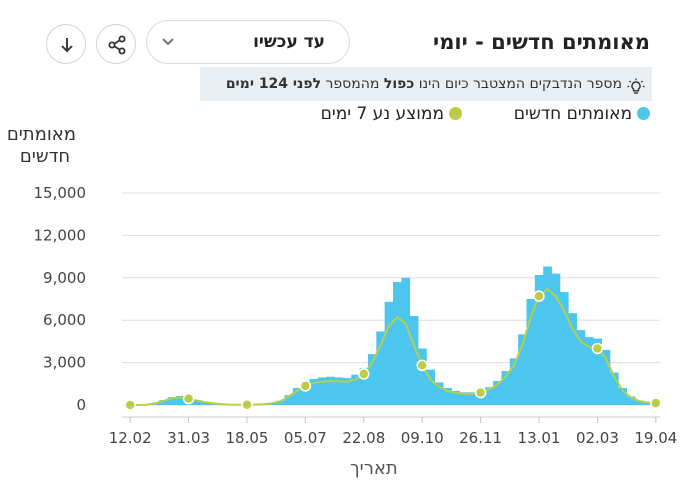 The image size is (688, 500). What do you see at coordinates (130, 438) in the screenshot?
I see `x-tick-label: 12.02` at bounding box center [130, 438].